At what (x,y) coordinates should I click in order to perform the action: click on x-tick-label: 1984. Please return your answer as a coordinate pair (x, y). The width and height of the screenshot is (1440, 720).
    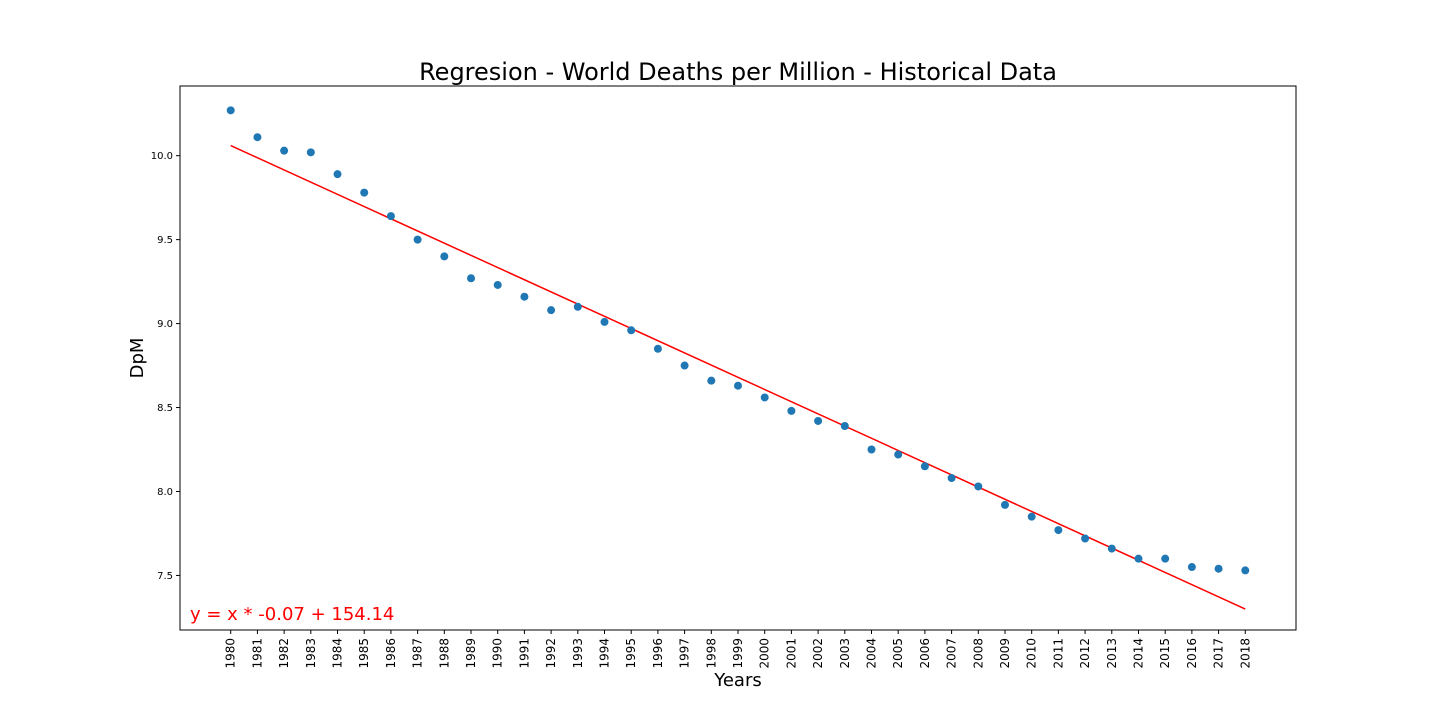
    Looking at the image, I should click on (338, 653).